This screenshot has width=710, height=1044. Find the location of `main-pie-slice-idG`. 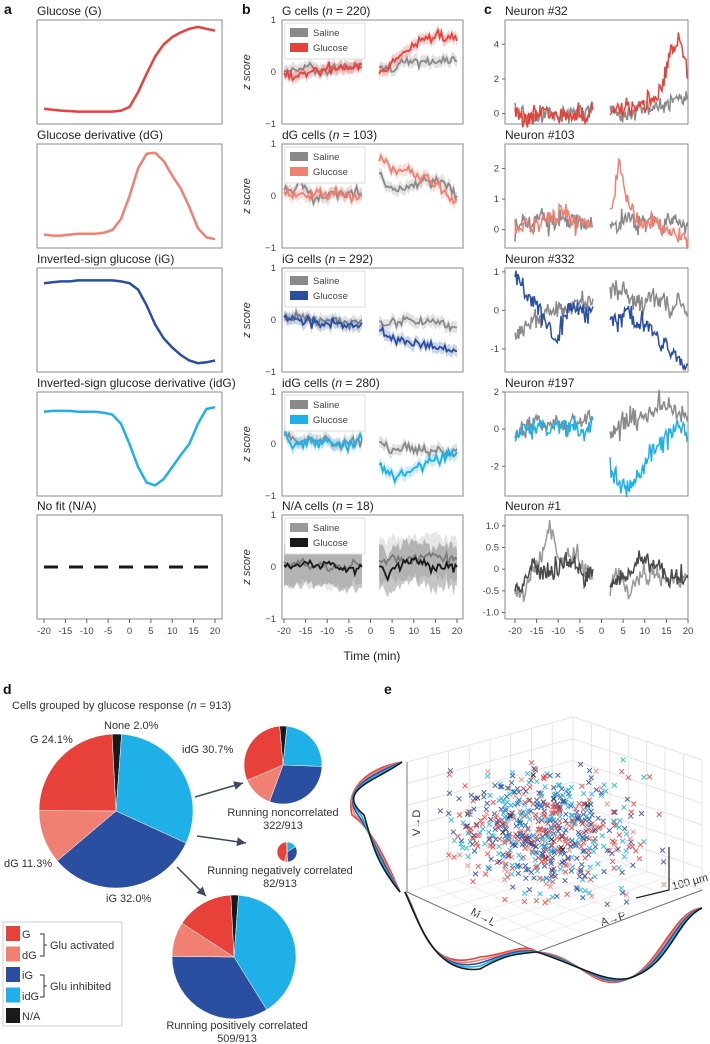

main-pie-slice-idG is located at coordinates (154, 788).